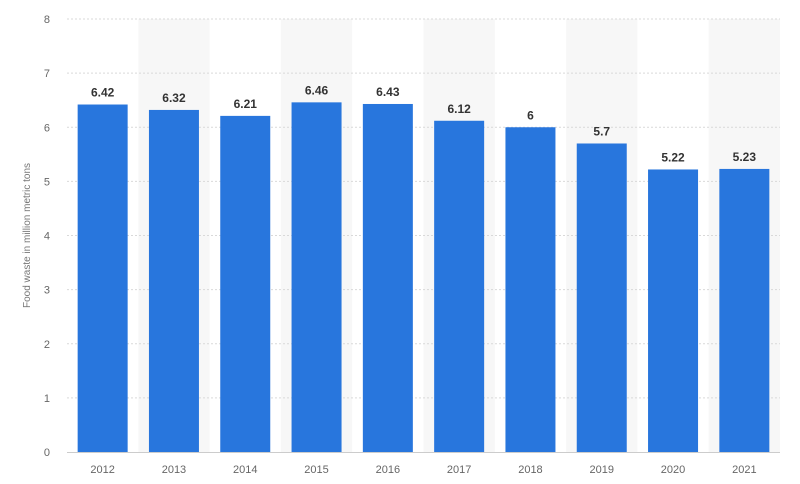 The height and width of the screenshot is (484, 800). Describe the element at coordinates (316, 277) in the screenshot. I see `bar-2015` at that location.